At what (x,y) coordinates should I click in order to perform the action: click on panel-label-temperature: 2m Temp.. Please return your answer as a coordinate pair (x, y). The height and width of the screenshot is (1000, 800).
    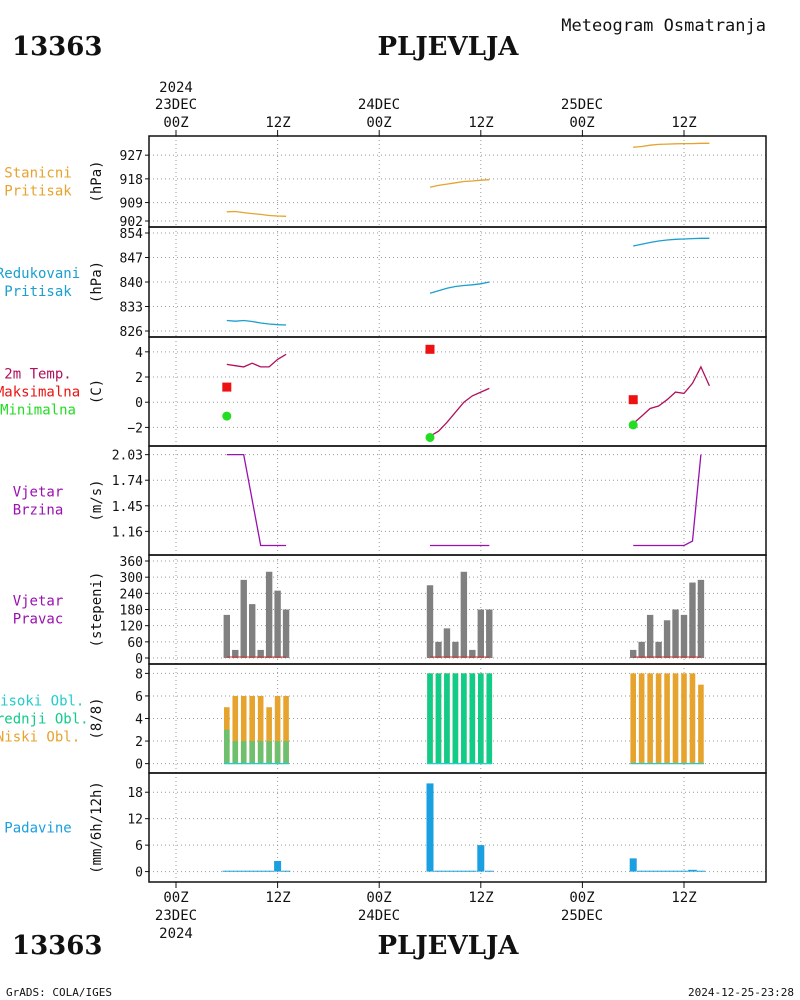
    Looking at the image, I should click on (37, 375).